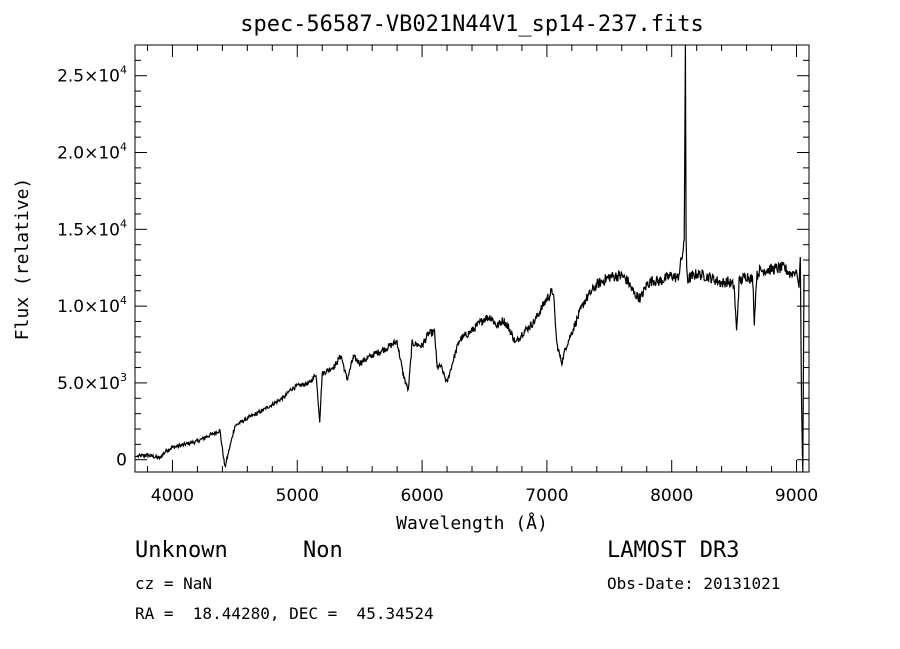  Describe the element at coordinates (121, 461) in the screenshot. I see `y-tick-label: 0` at that location.